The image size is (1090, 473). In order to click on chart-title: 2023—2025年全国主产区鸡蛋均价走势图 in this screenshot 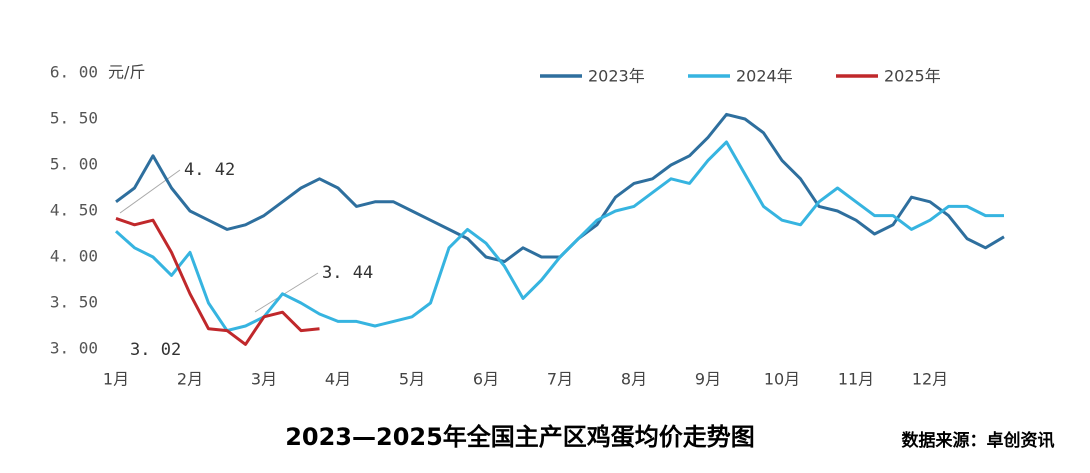, I will do `click(520, 437)`.